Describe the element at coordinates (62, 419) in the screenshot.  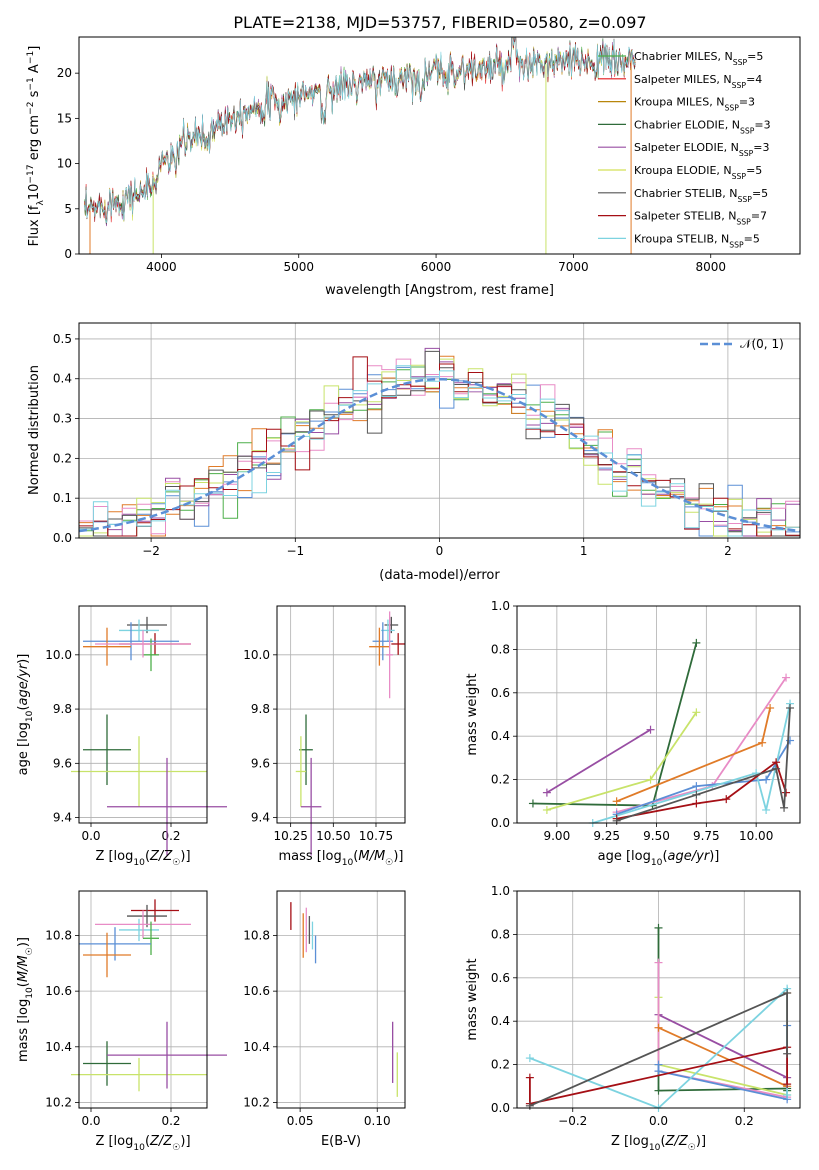
I see `y-tick-label: 0.3` at that location.